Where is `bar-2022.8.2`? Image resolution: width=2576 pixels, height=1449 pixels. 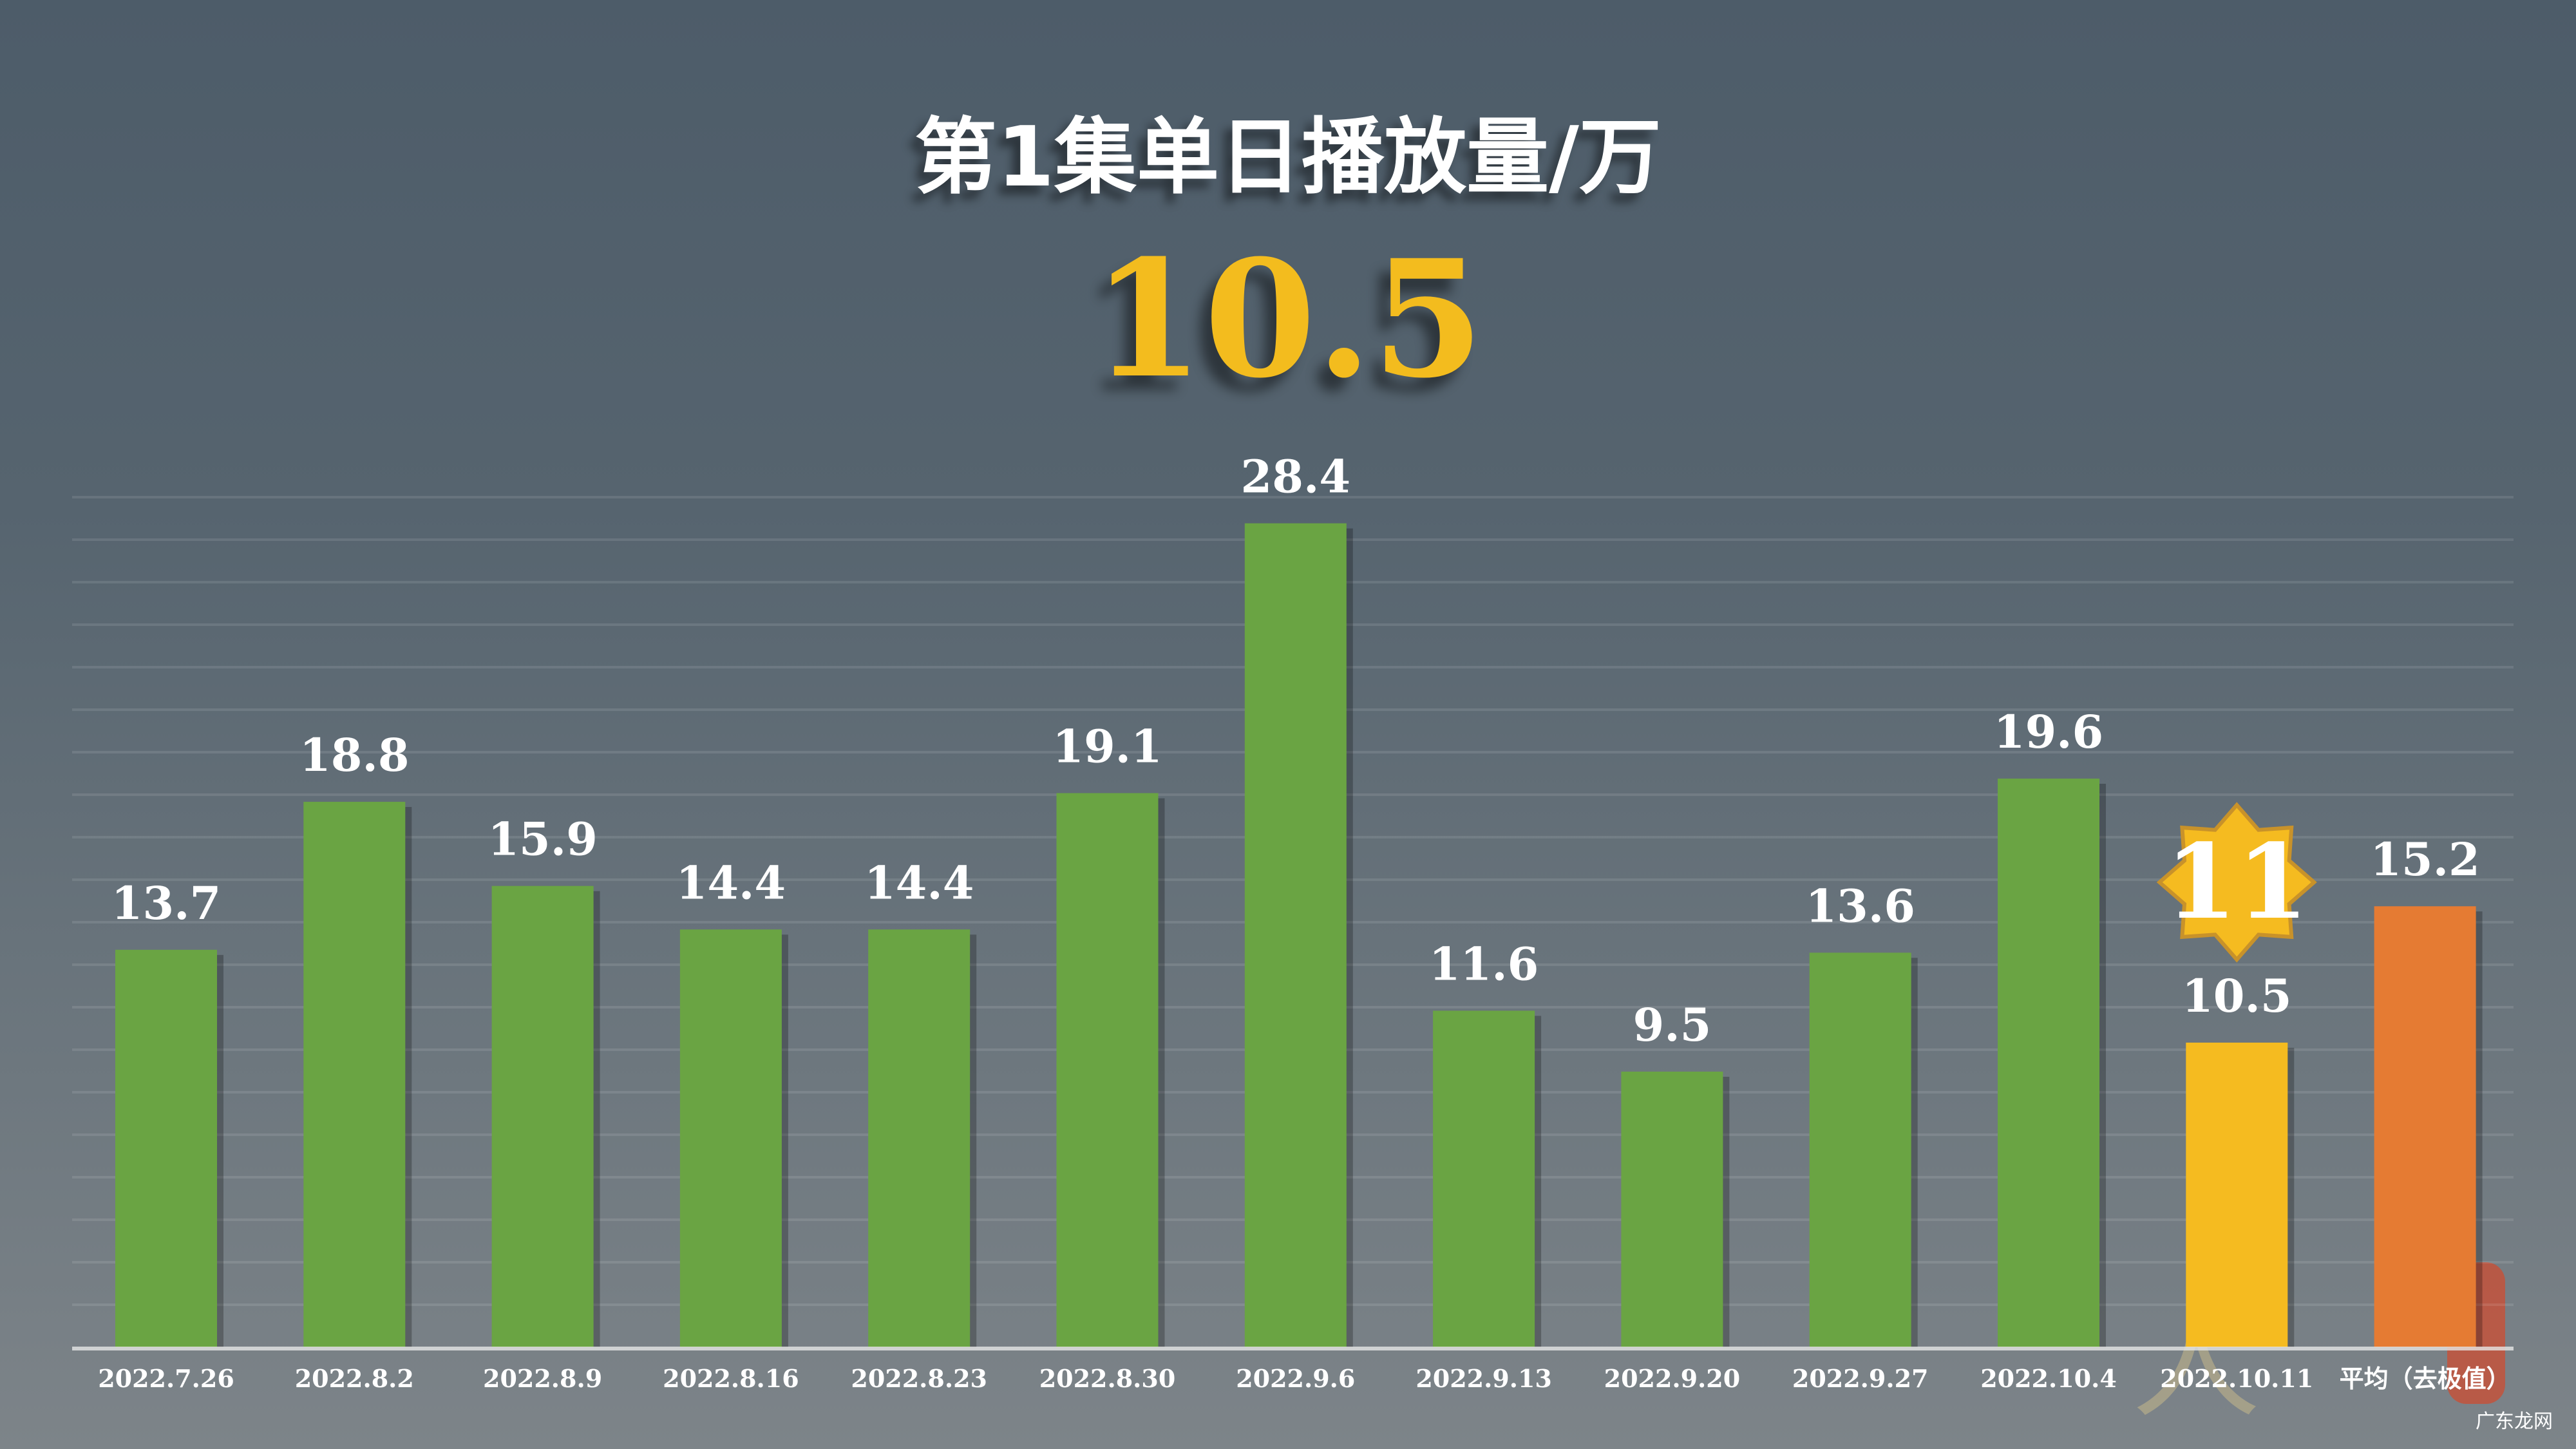 bar-2022.8.2 is located at coordinates (354, 1074).